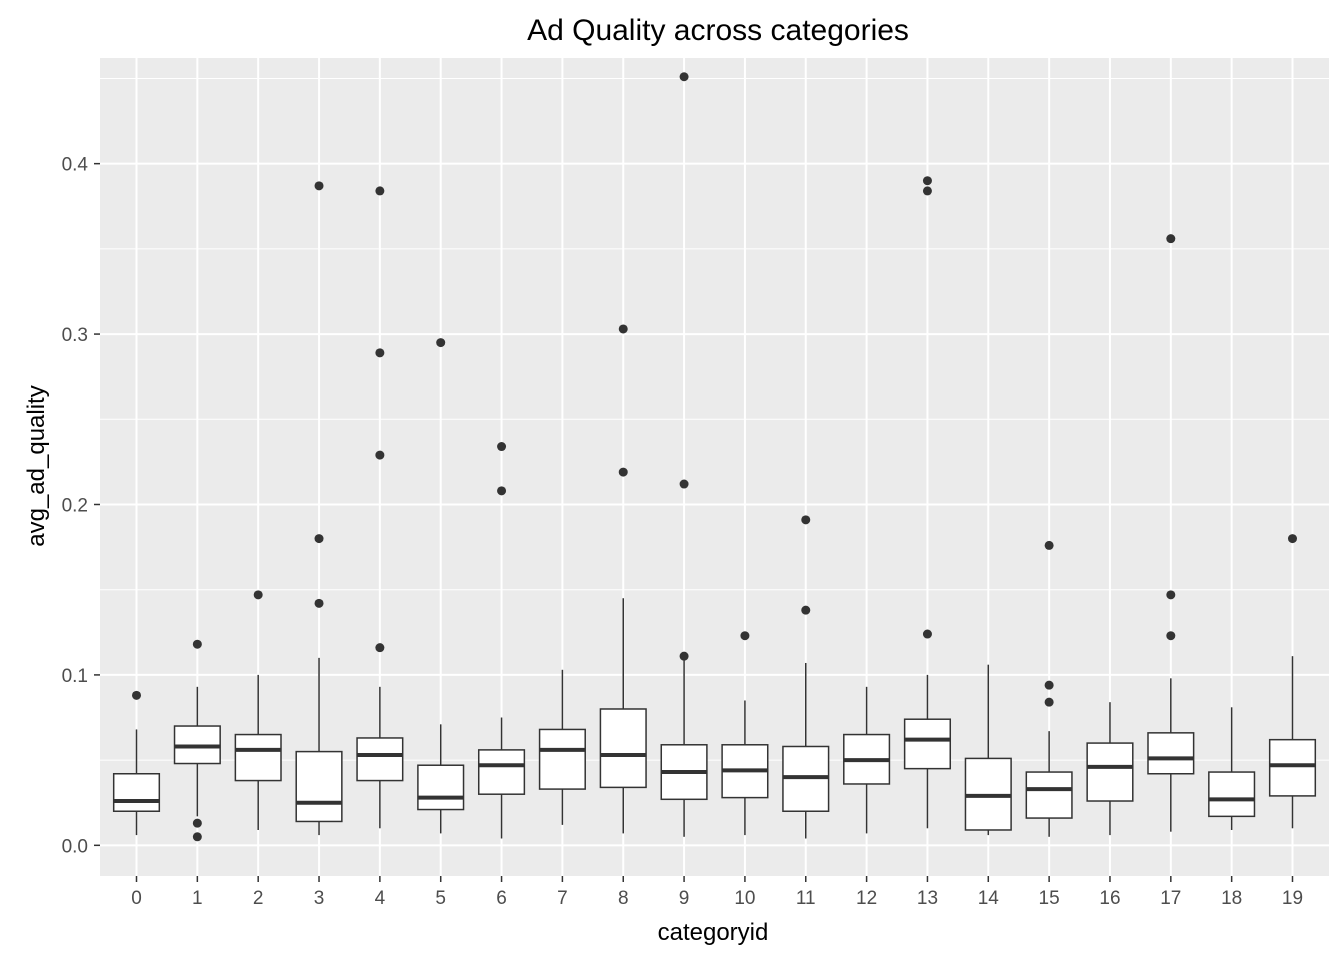  What do you see at coordinates (75, 846) in the screenshot?
I see `y-tick-label: 0.0` at bounding box center [75, 846].